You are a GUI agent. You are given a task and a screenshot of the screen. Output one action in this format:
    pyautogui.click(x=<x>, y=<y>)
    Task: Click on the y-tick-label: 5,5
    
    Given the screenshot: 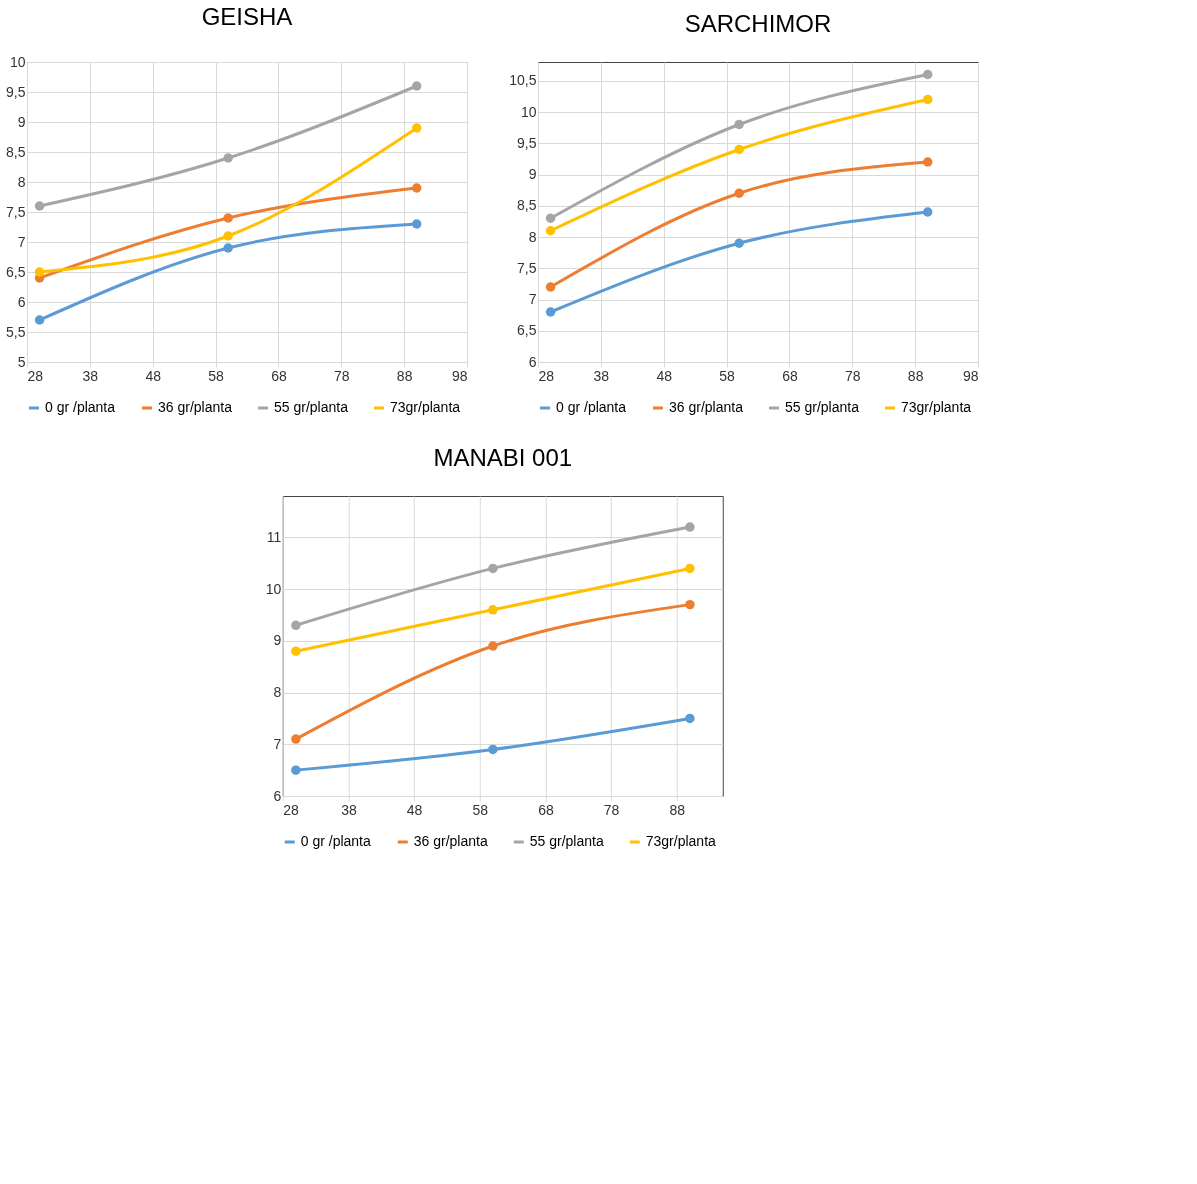 What is the action you would take?
    pyautogui.click(x=16, y=331)
    